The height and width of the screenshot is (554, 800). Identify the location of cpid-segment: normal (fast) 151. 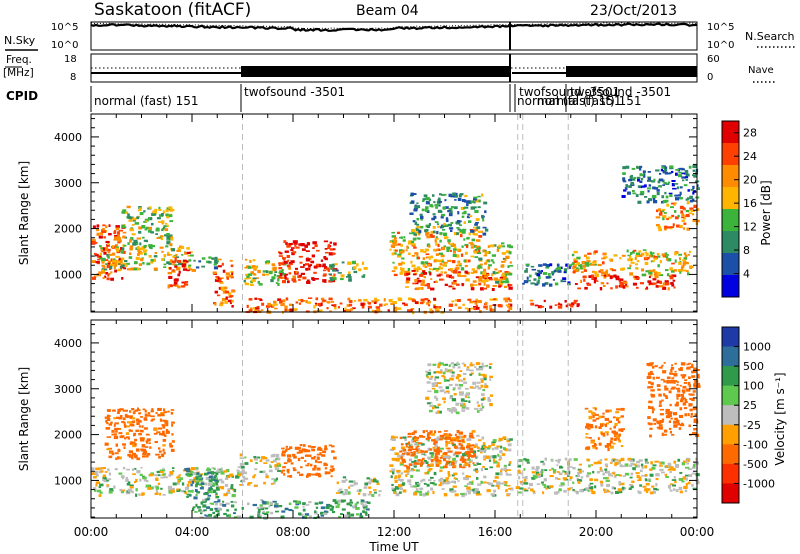
(589, 101).